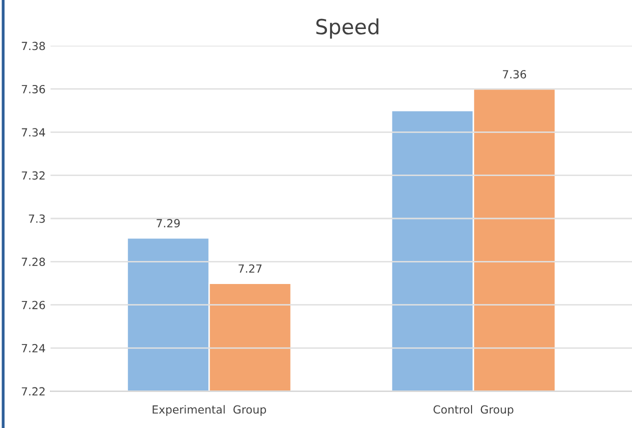 This screenshot has height=428, width=632. Describe the element at coordinates (36, 218) in the screenshot. I see `y-tick-label: 7.3` at that location.